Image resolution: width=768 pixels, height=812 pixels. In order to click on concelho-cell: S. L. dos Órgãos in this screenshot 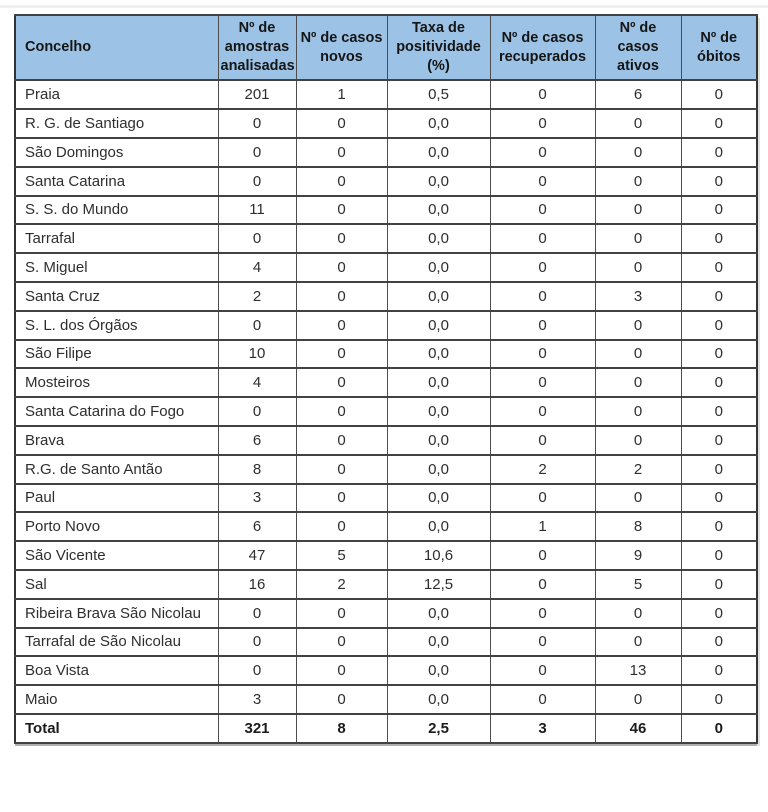, I will do `click(116, 325)`.